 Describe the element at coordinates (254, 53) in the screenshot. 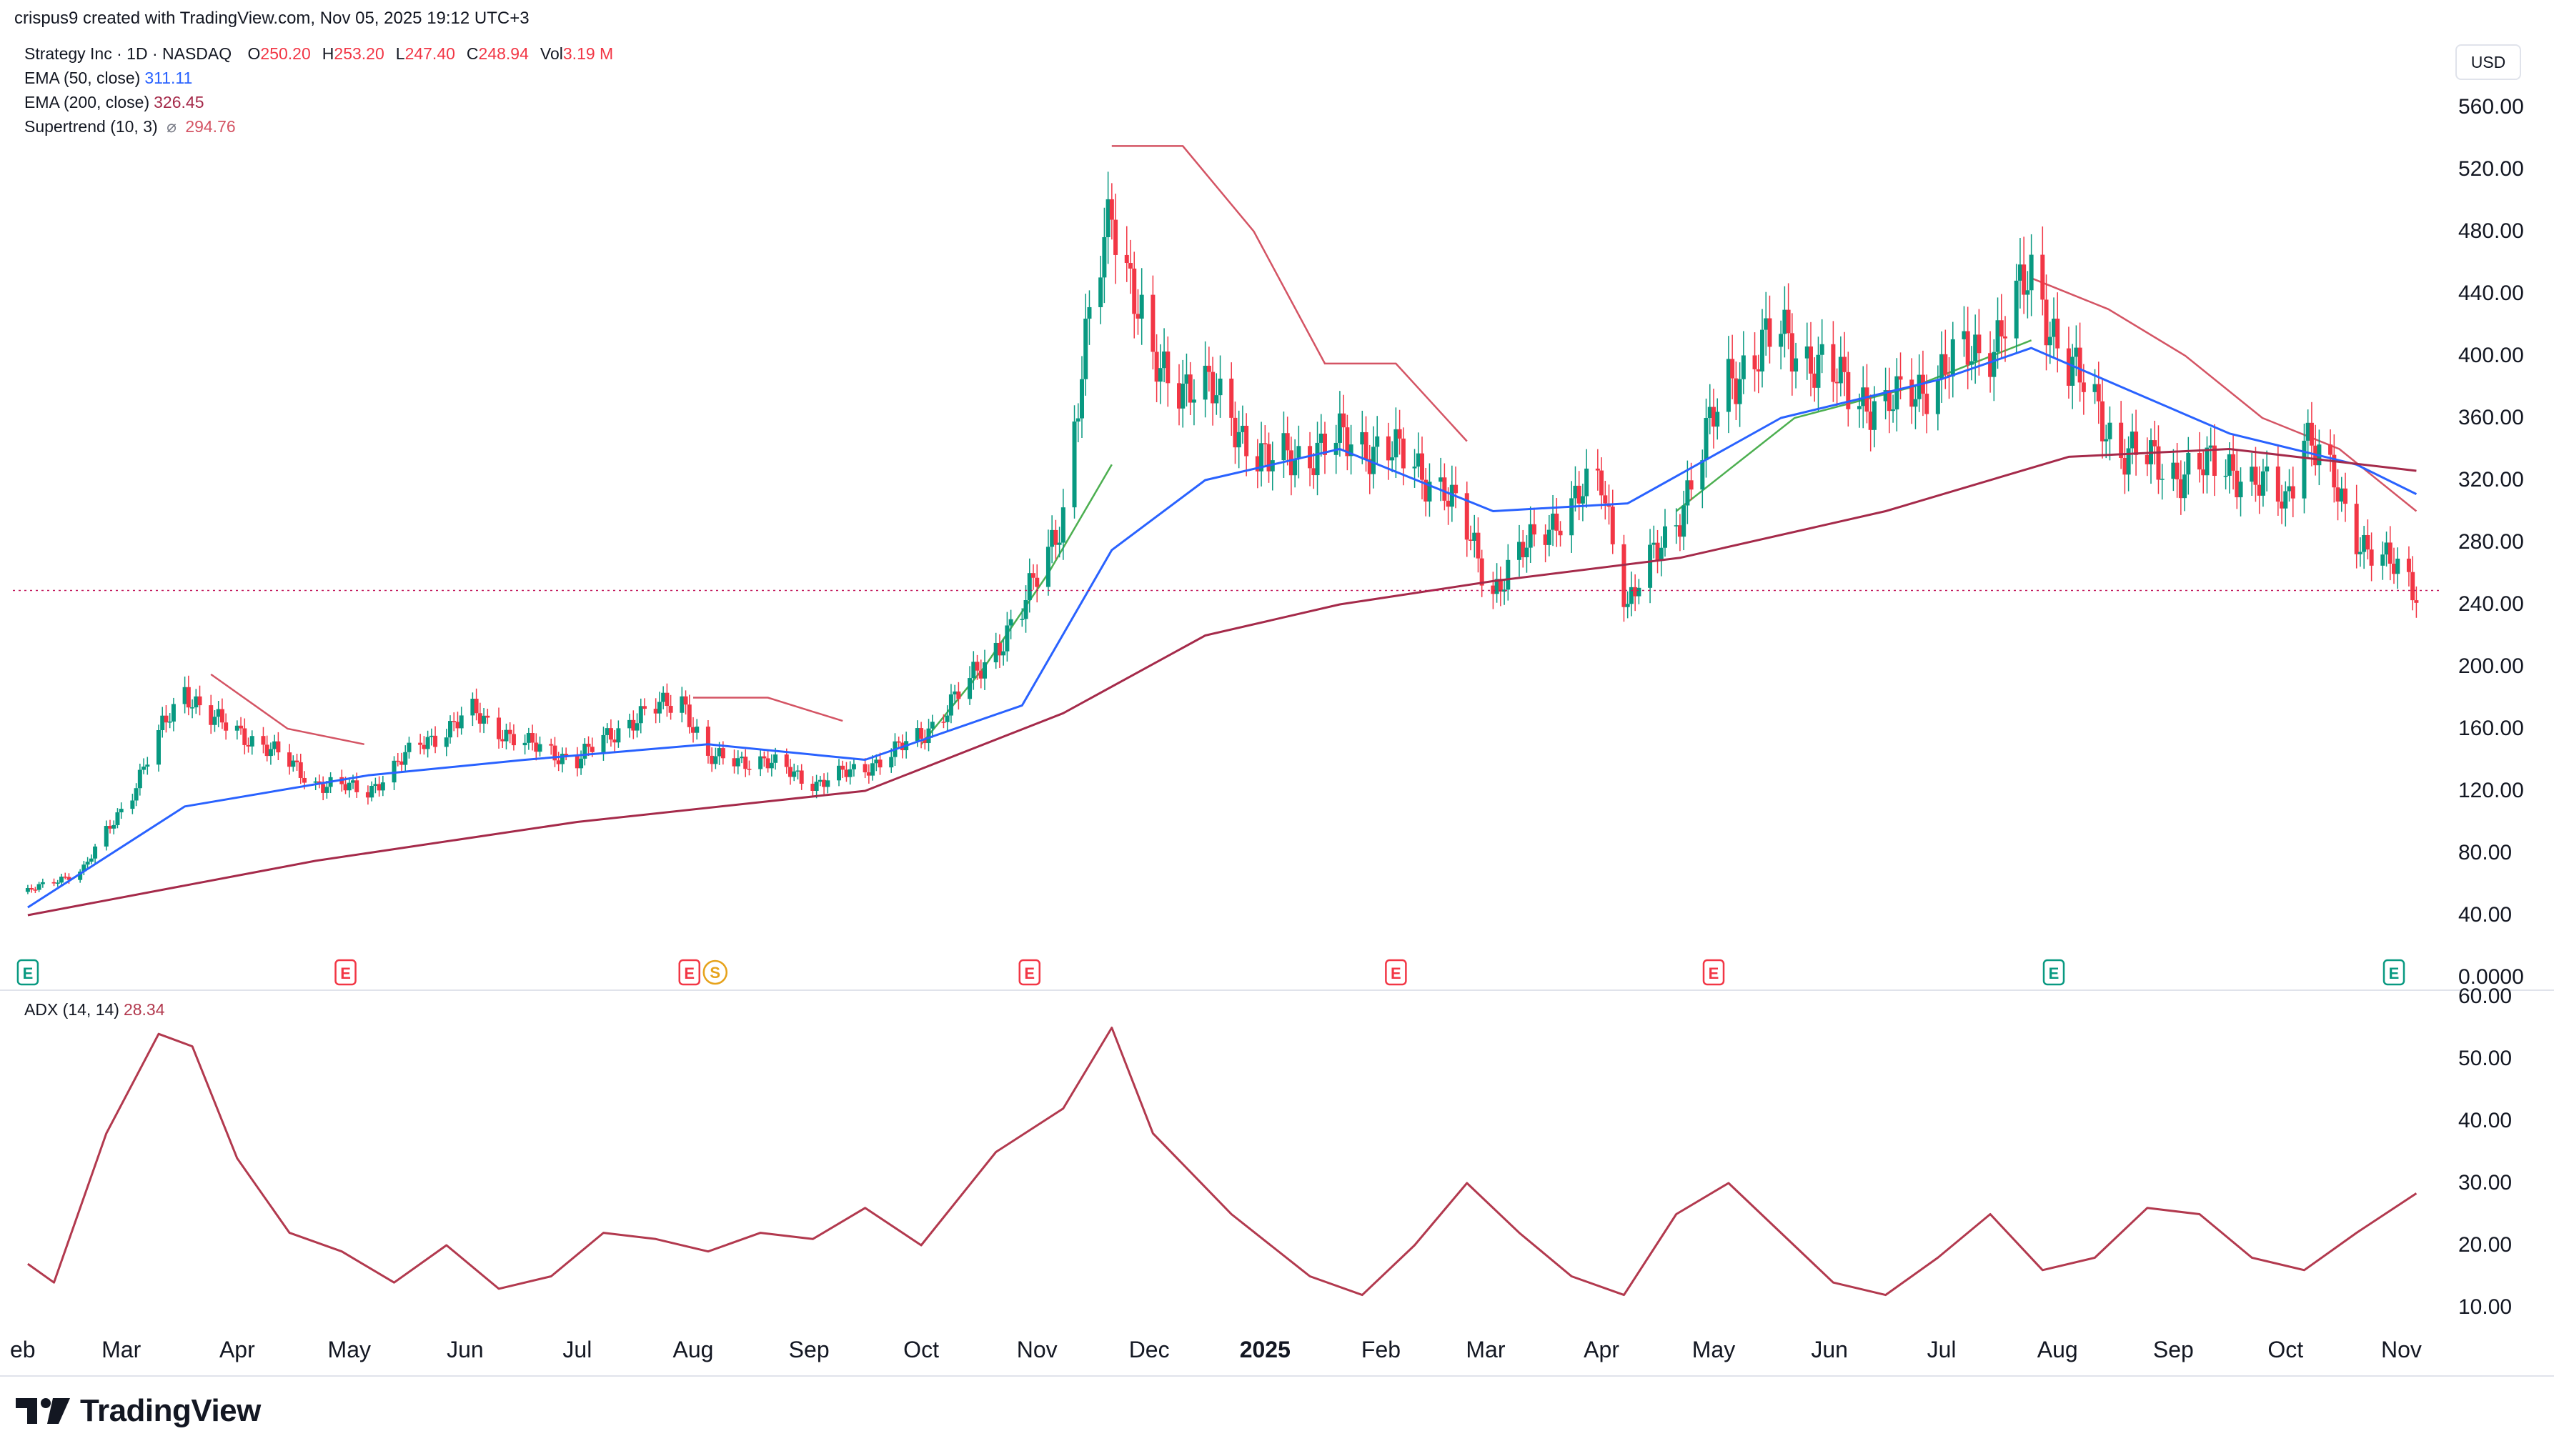

I see `ohlc-o-label: O` at that location.